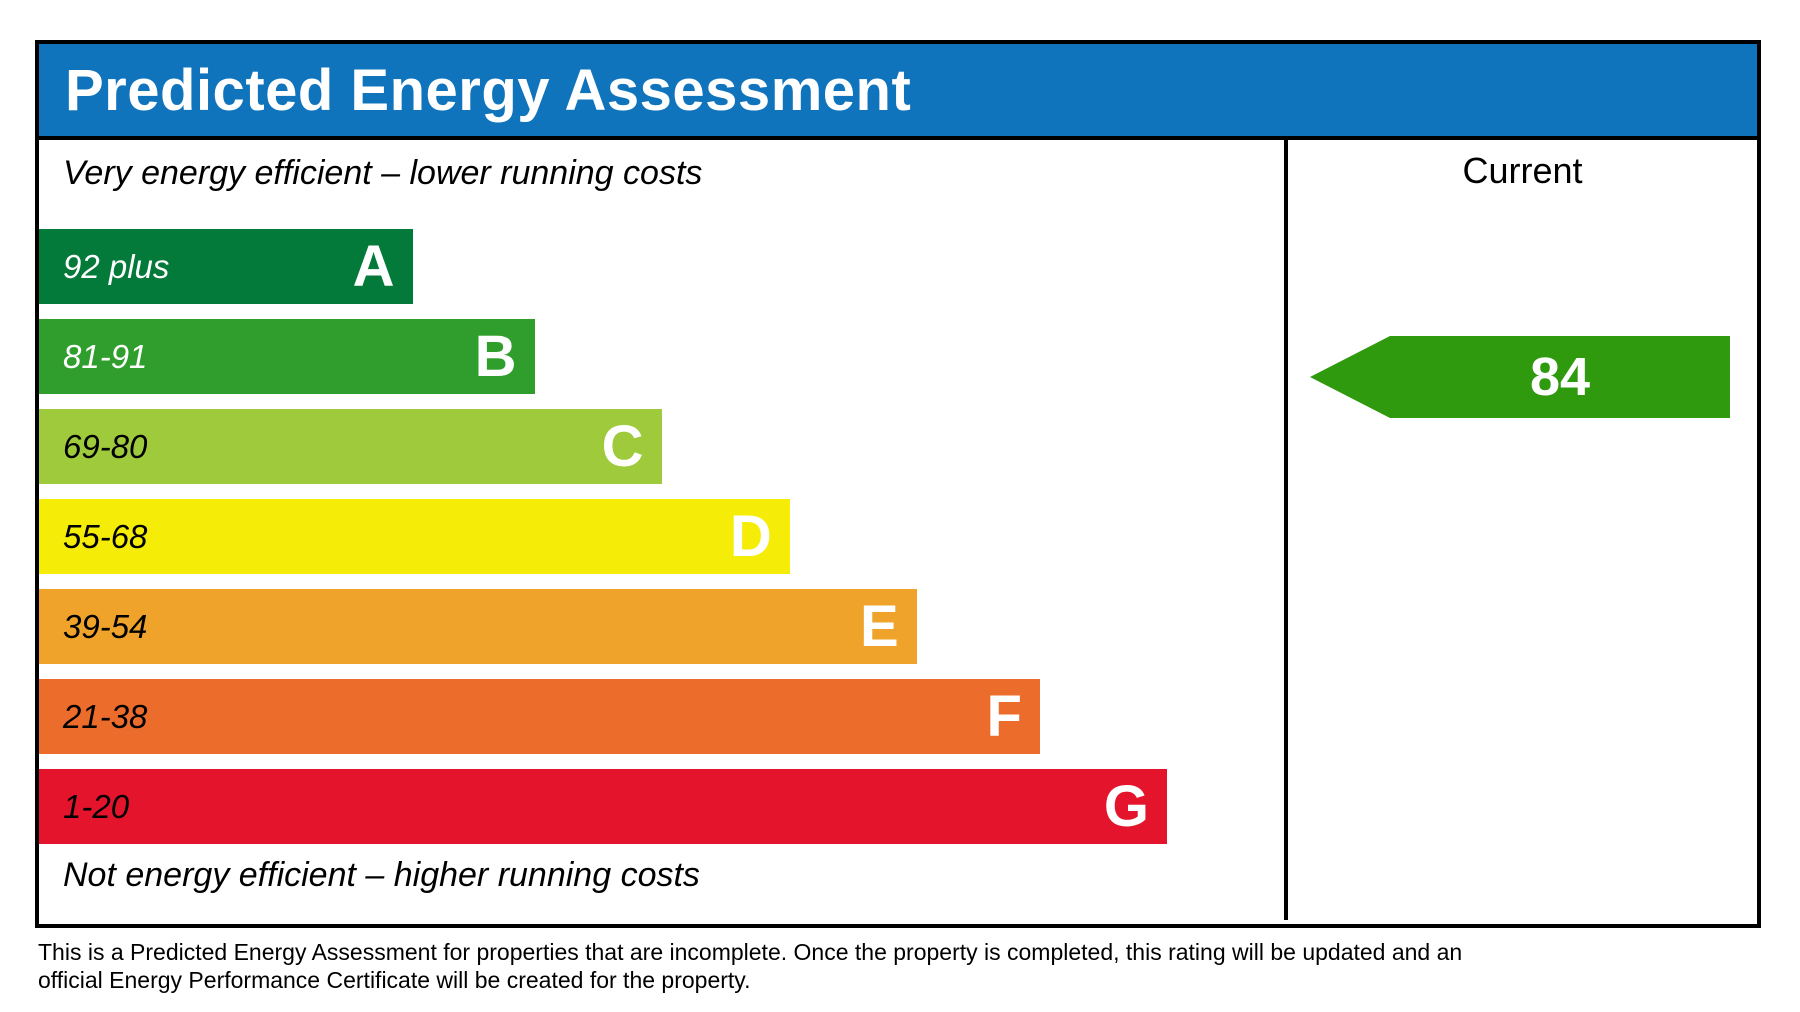 The width and height of the screenshot is (1800, 1012). What do you see at coordinates (750, 536) in the screenshot?
I see `band-letter: D` at bounding box center [750, 536].